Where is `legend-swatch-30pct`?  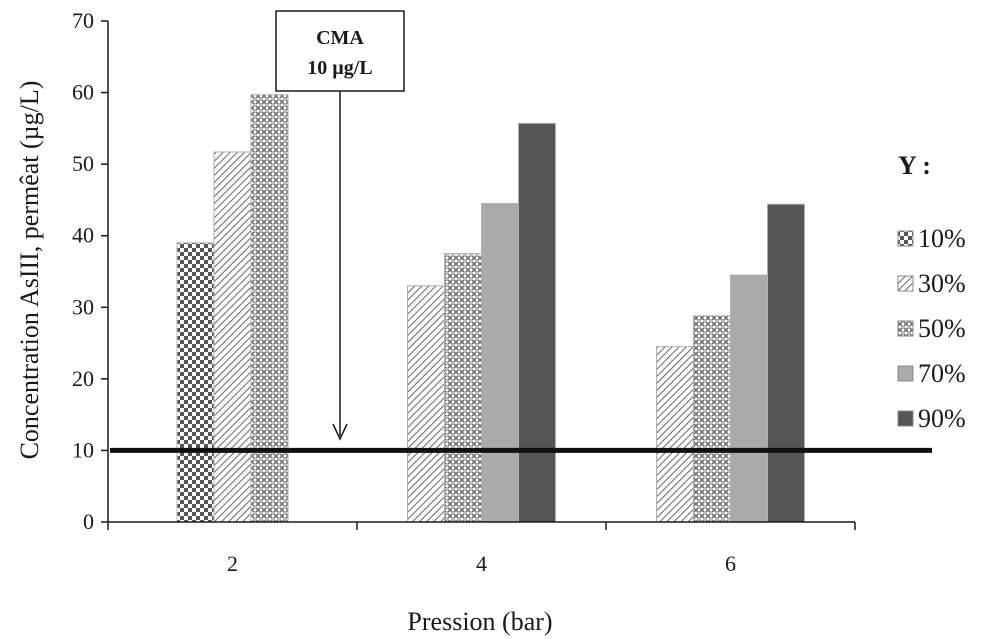 legend-swatch-30pct is located at coordinates (905, 283).